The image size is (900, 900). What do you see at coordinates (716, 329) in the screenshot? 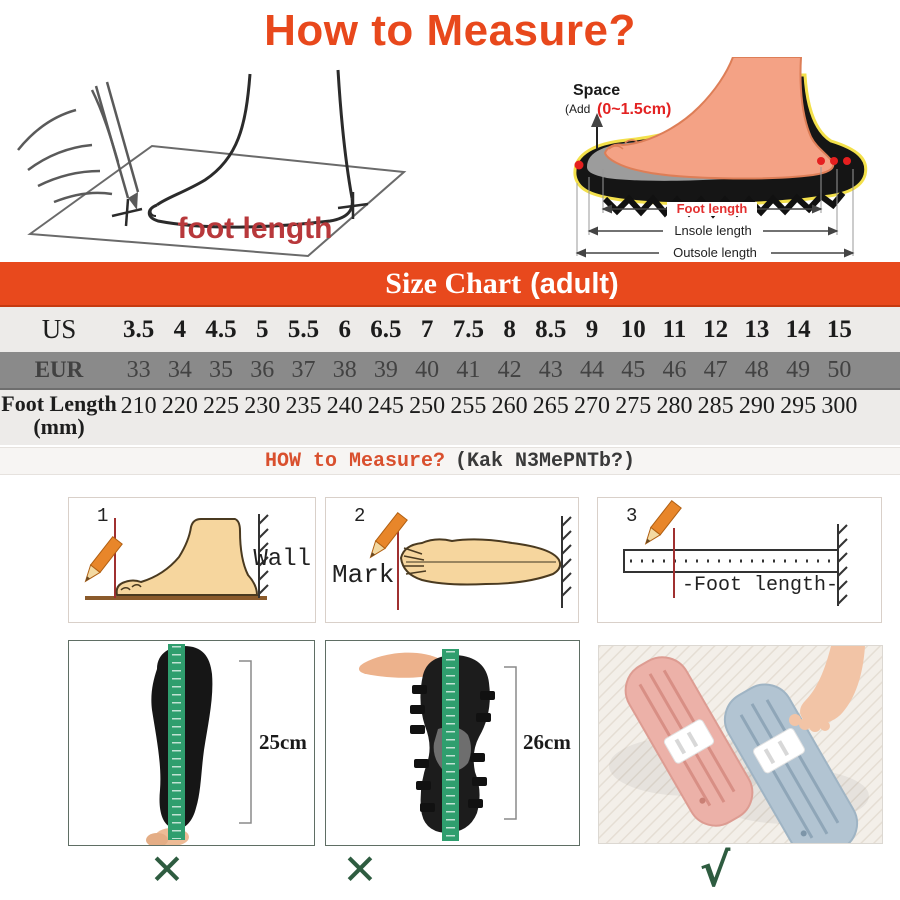
I see `size-cell: 12` at bounding box center [716, 329].